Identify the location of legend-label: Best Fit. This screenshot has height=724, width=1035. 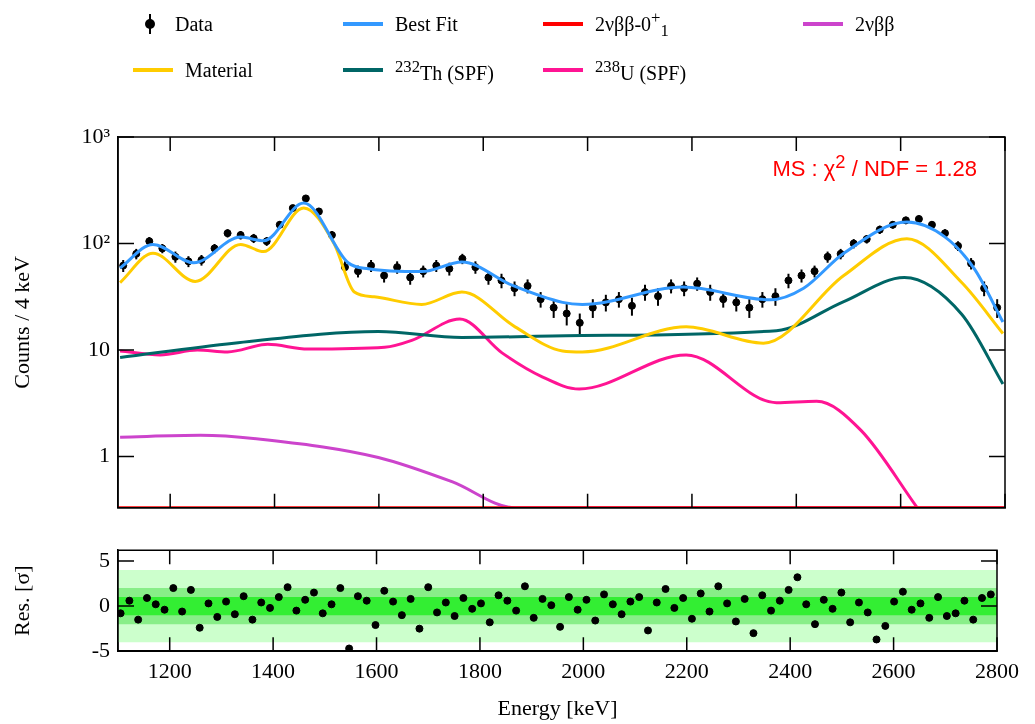
(426, 24).